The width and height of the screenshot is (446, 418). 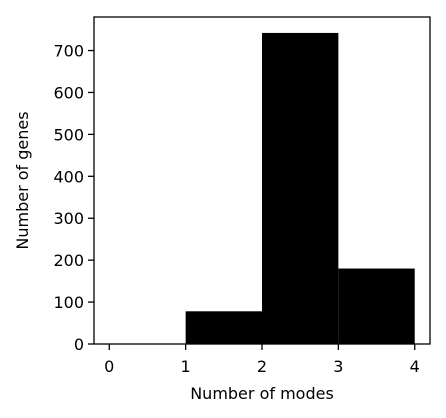 I want to click on x-axis: 0 1 2 3 4, so click(x=262, y=360).